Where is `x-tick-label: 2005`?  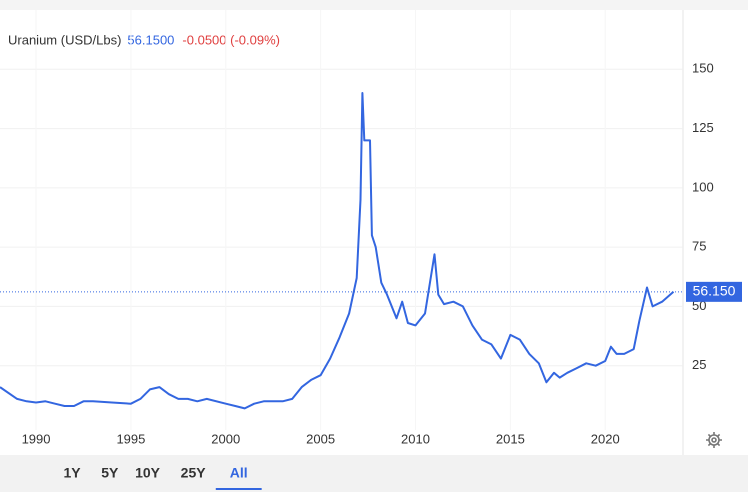
x-tick-label: 2005 is located at coordinates (320, 438).